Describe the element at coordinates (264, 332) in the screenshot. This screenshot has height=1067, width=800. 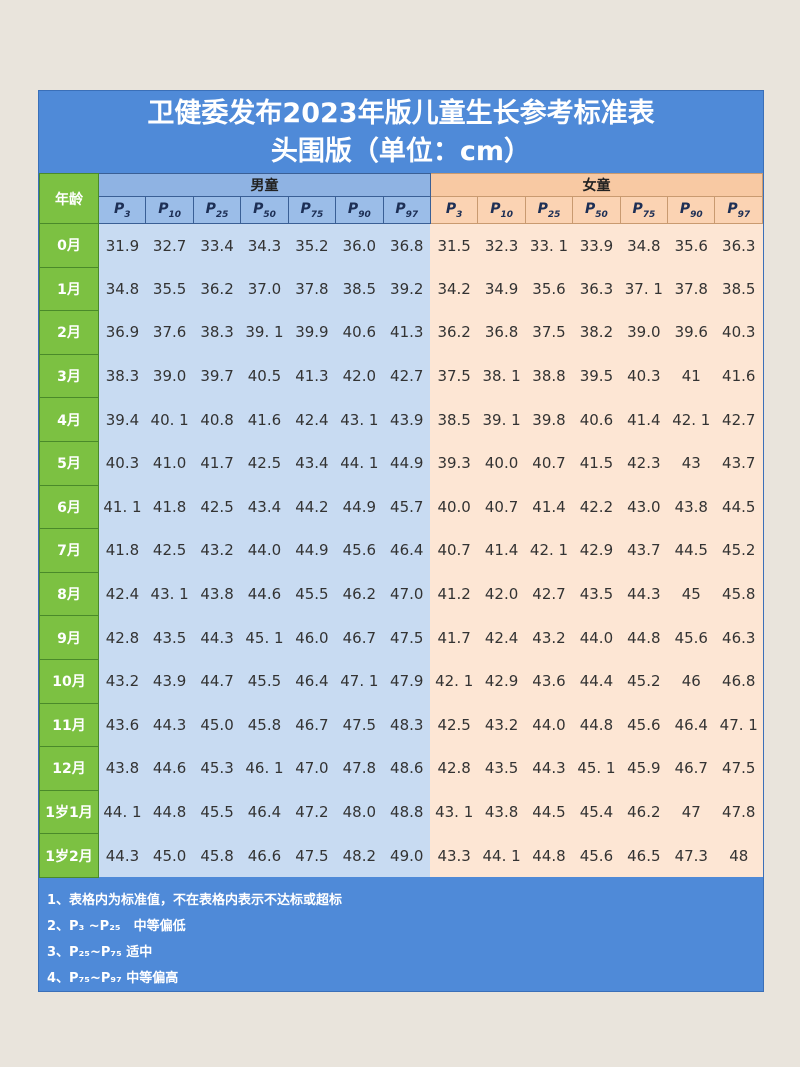
I see `boys-value-cell: 39. 1` at that location.